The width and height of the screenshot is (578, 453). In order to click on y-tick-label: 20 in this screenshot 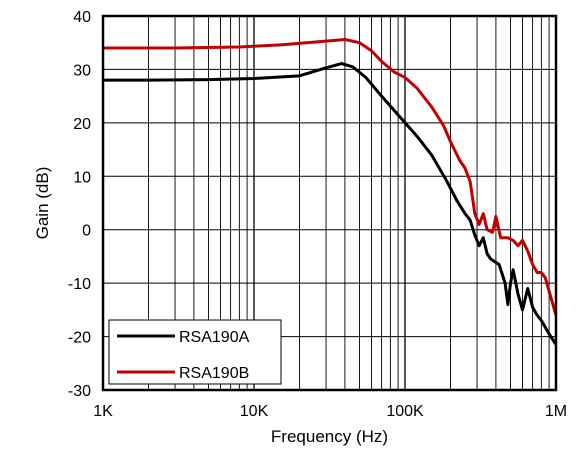, I will do `click(82, 124)`.